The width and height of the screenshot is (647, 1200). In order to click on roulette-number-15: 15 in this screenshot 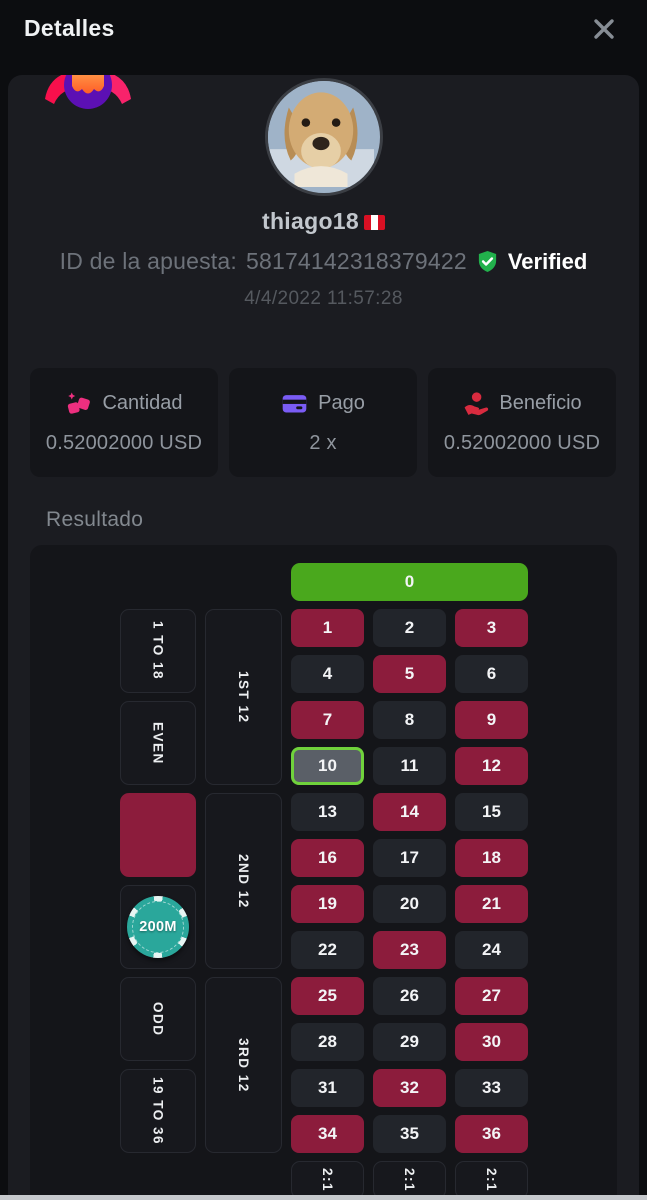, I will do `click(491, 812)`.